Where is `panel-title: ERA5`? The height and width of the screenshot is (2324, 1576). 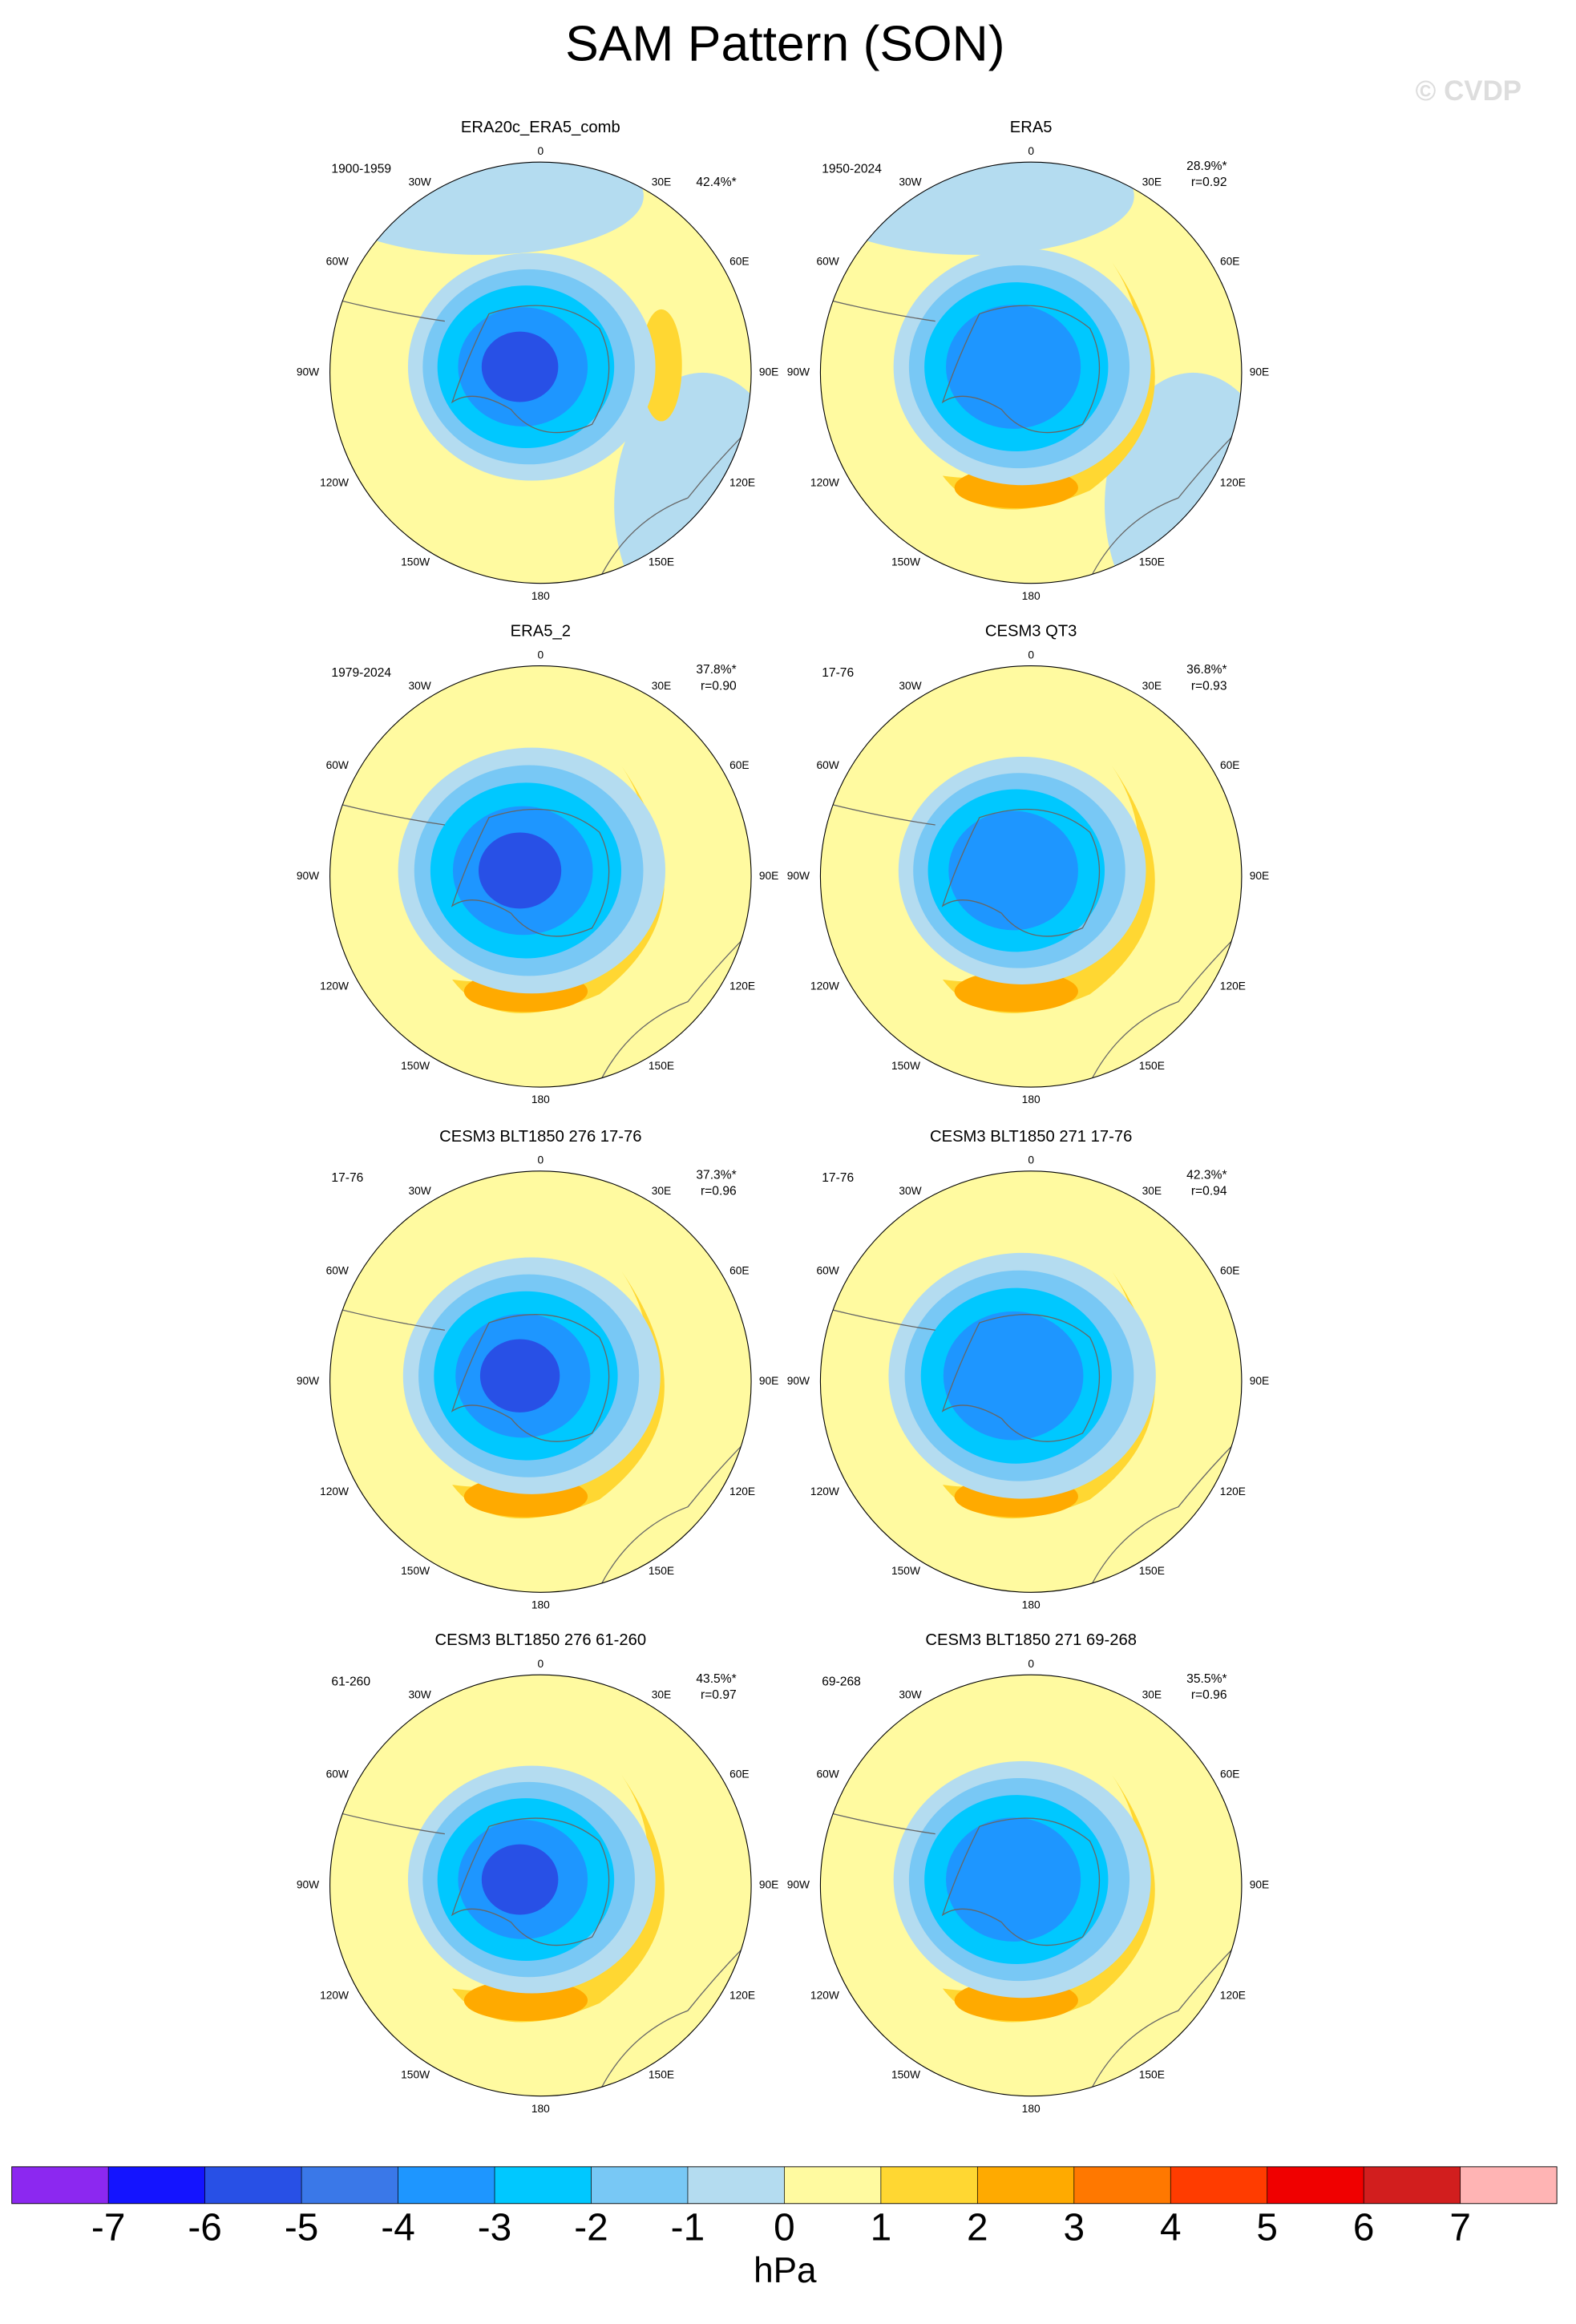
panel-title: ERA5 is located at coordinates (1031, 127).